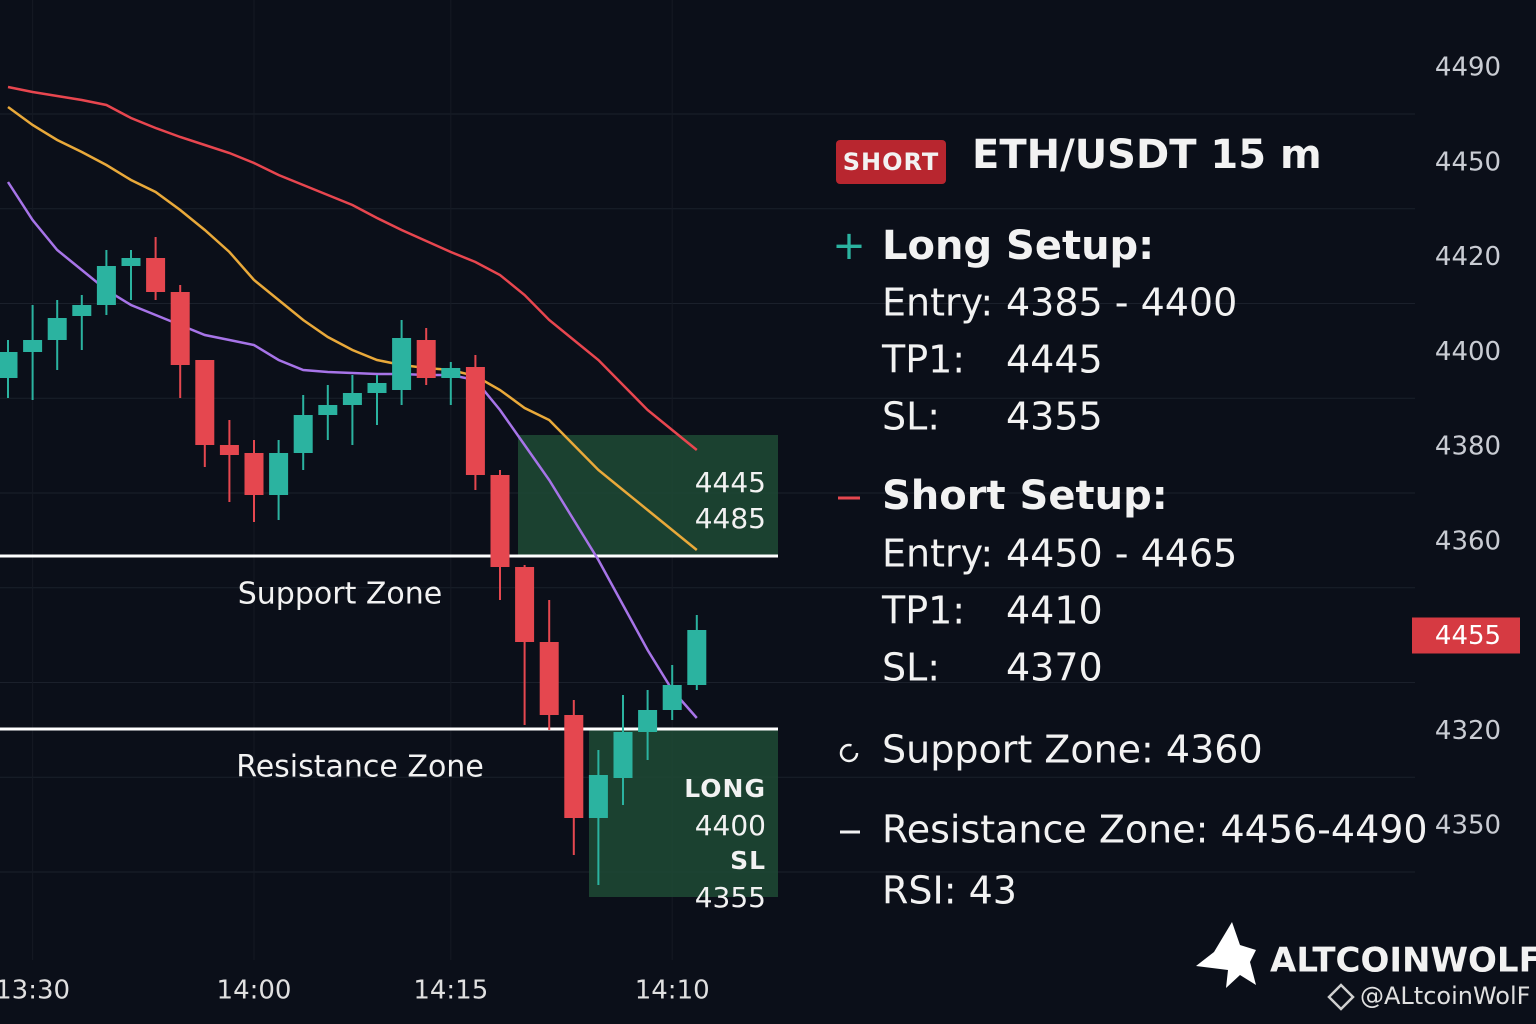 The width and height of the screenshot is (1536, 1024). What do you see at coordinates (1341, 997) in the screenshot?
I see `diamond-icon` at bounding box center [1341, 997].